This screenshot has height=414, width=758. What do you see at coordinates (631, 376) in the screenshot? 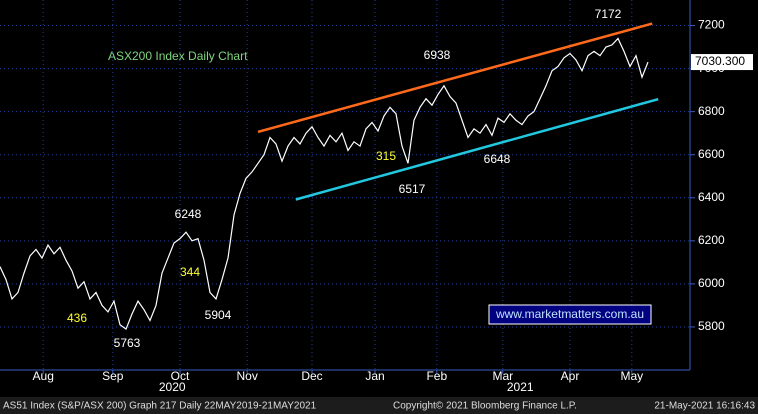
I see `x-tick-label: May` at bounding box center [631, 376].